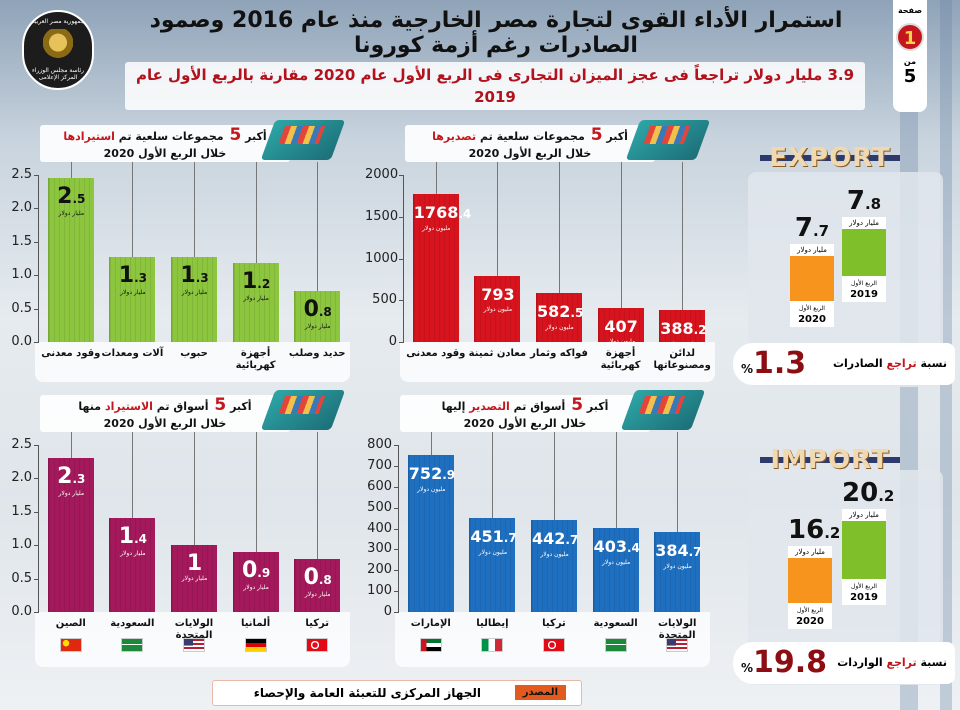  I want to click on bar: 1 مليار دولار, so click(194, 578).